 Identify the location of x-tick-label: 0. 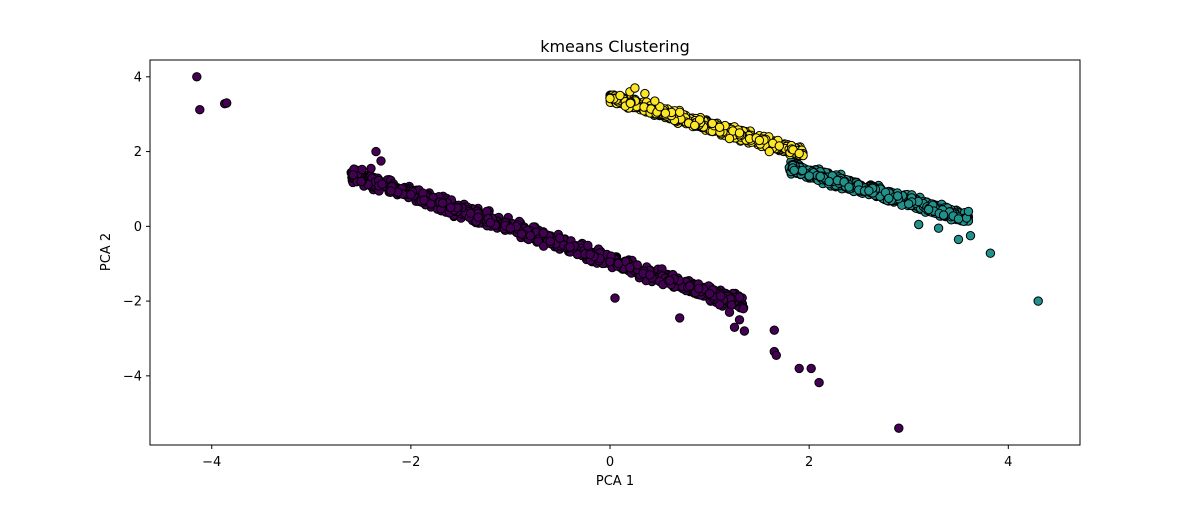
(610, 462).